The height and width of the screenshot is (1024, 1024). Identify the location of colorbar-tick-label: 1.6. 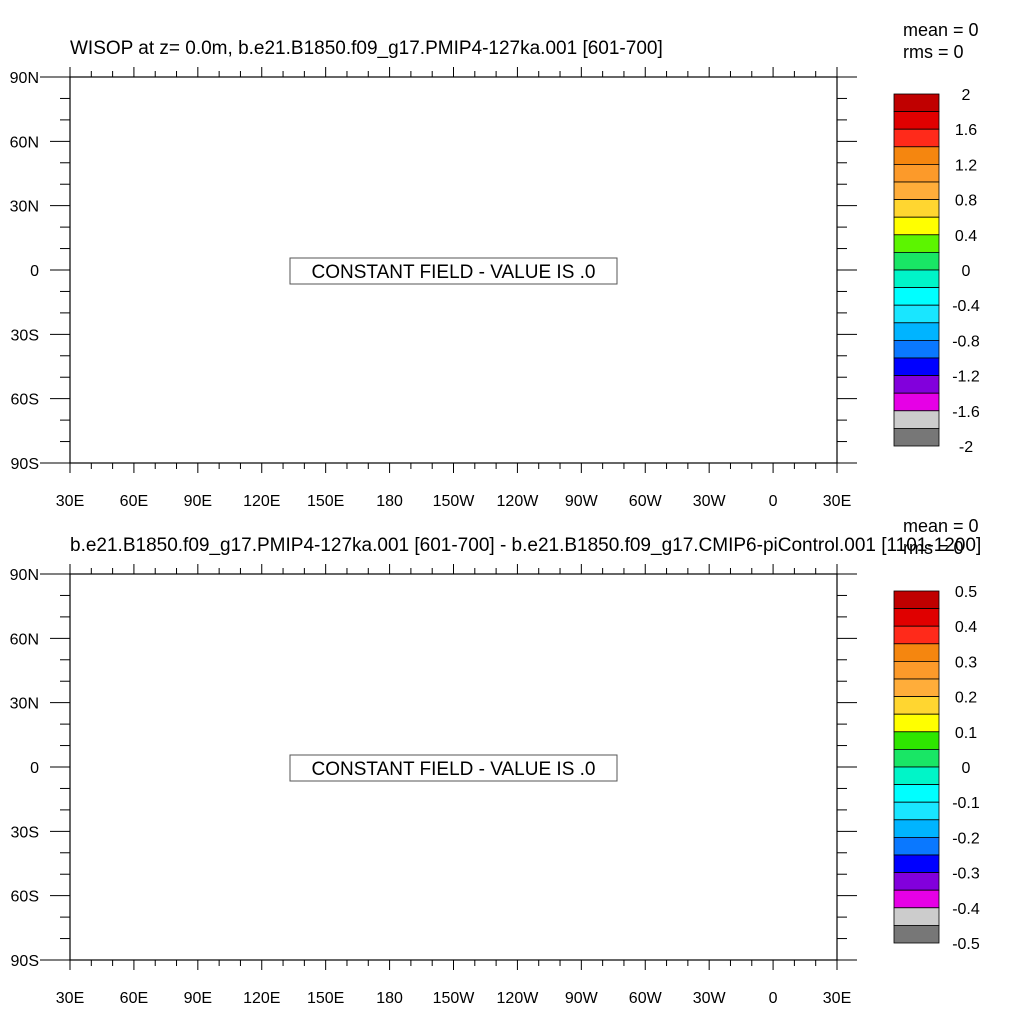
(966, 130).